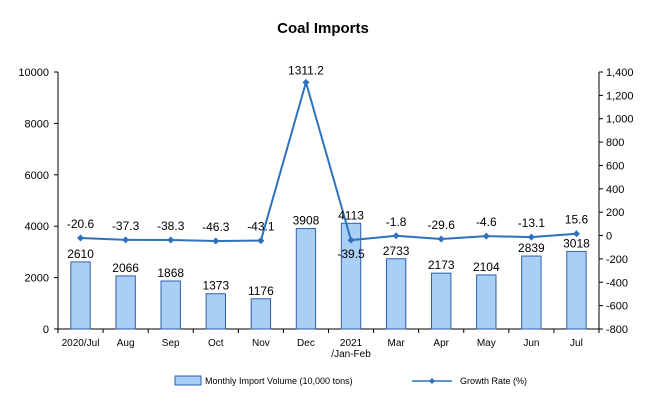 The height and width of the screenshot is (412, 646). What do you see at coordinates (617, 260) in the screenshot?
I see `right-axis-tick-label: -200` at bounding box center [617, 260].